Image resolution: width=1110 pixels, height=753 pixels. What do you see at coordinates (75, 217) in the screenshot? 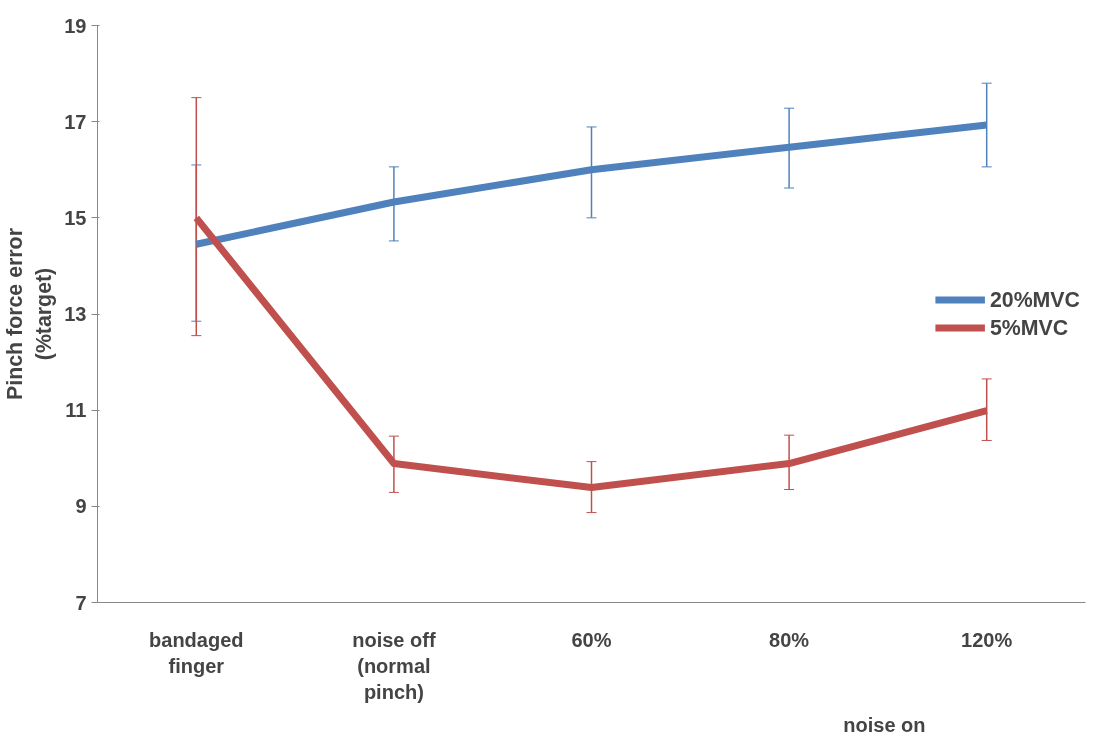
I see `y-tick-label: 15` at bounding box center [75, 217].